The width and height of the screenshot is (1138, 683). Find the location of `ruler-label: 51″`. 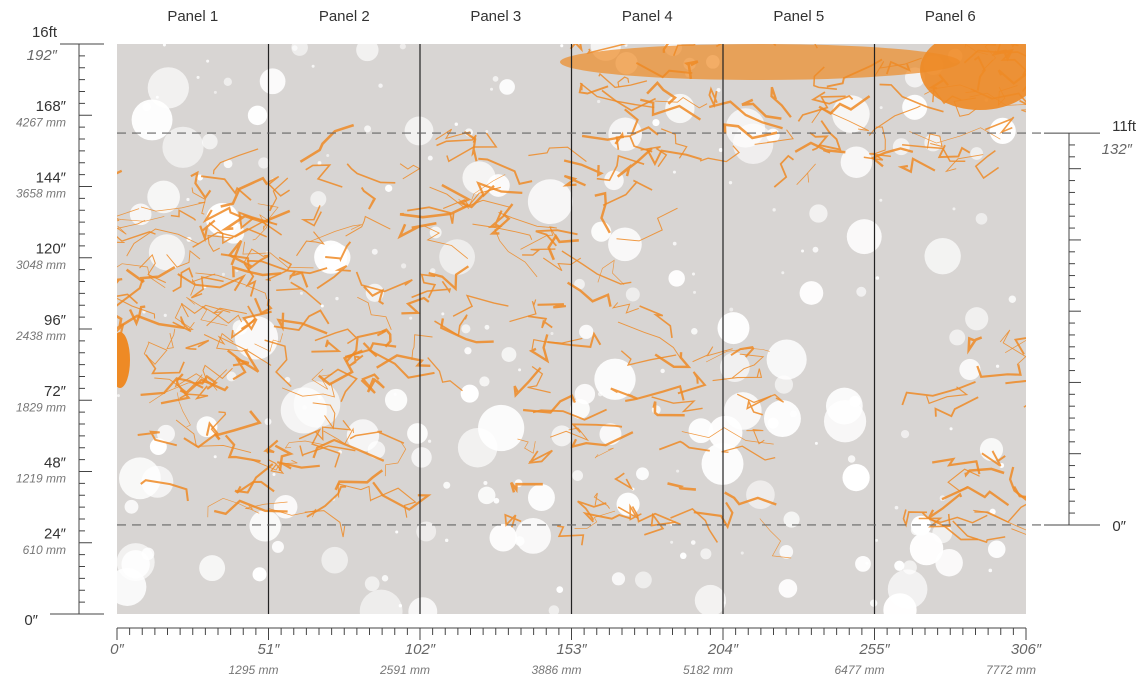

ruler-label: 51″ is located at coordinates (269, 649).